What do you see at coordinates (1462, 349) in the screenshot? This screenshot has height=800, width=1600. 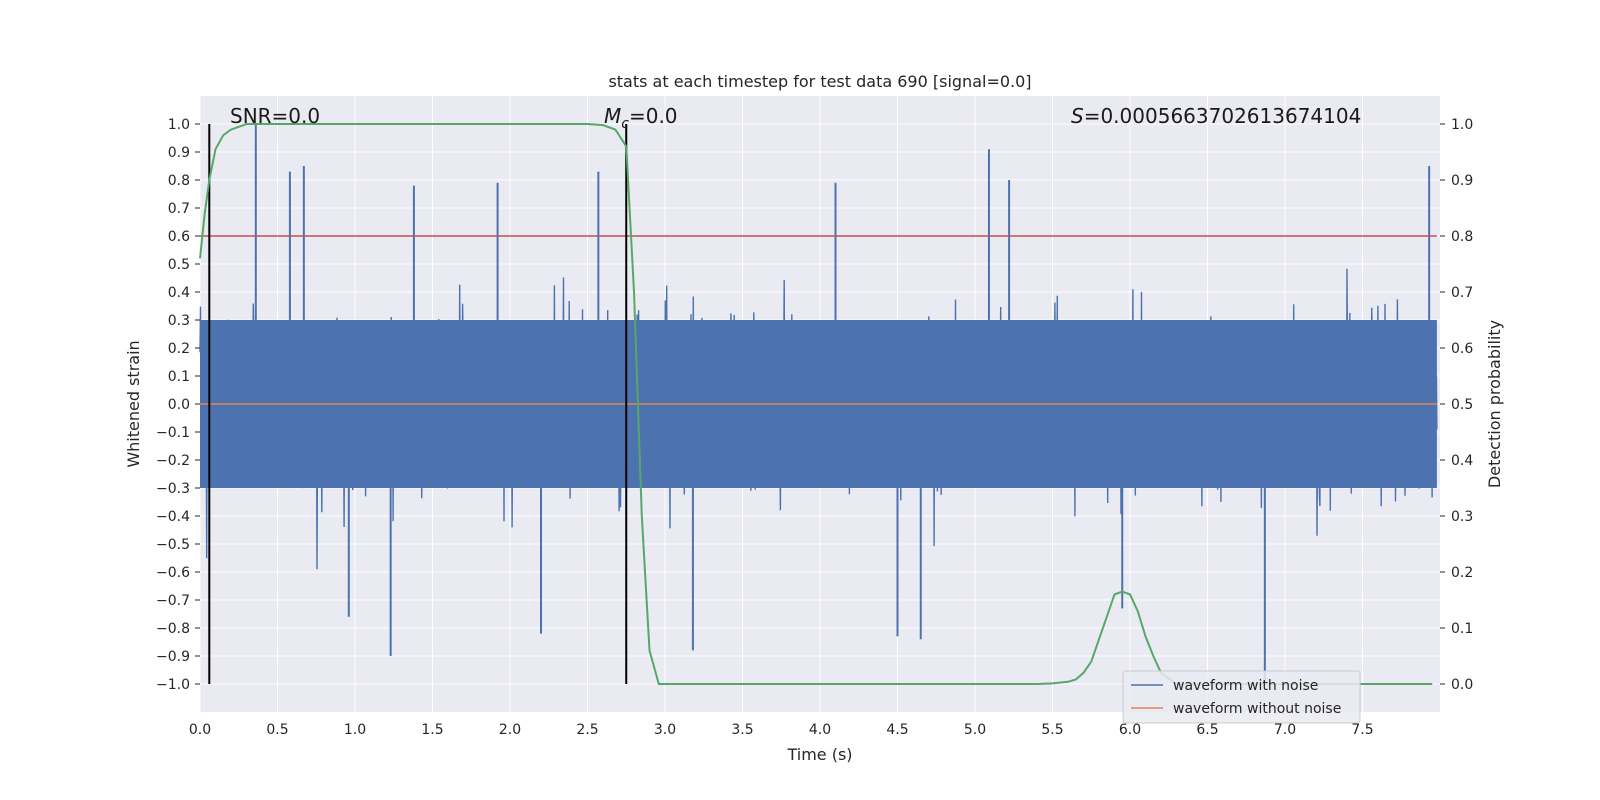 I see `y-right-tick-label: 0.6` at bounding box center [1462, 349].